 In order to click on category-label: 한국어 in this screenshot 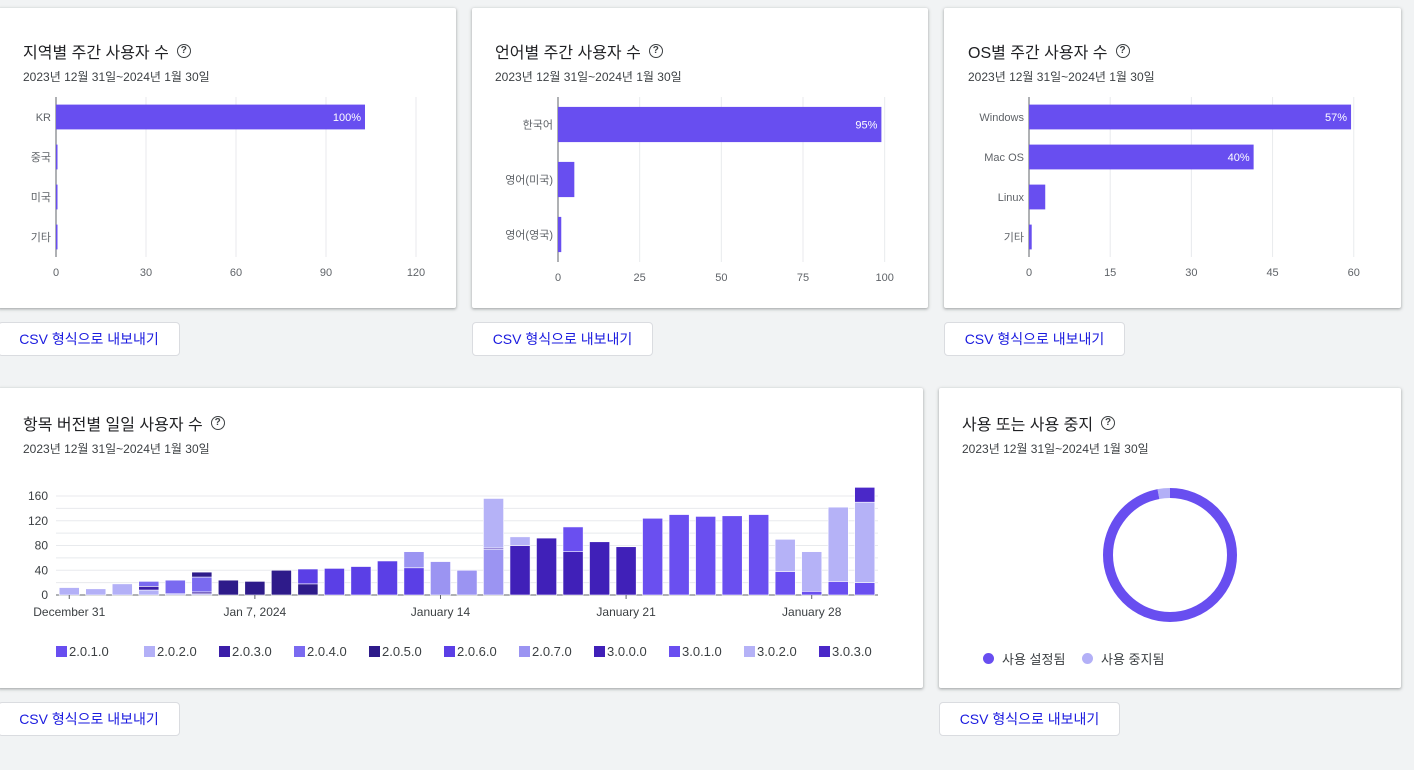, I will do `click(538, 125)`.